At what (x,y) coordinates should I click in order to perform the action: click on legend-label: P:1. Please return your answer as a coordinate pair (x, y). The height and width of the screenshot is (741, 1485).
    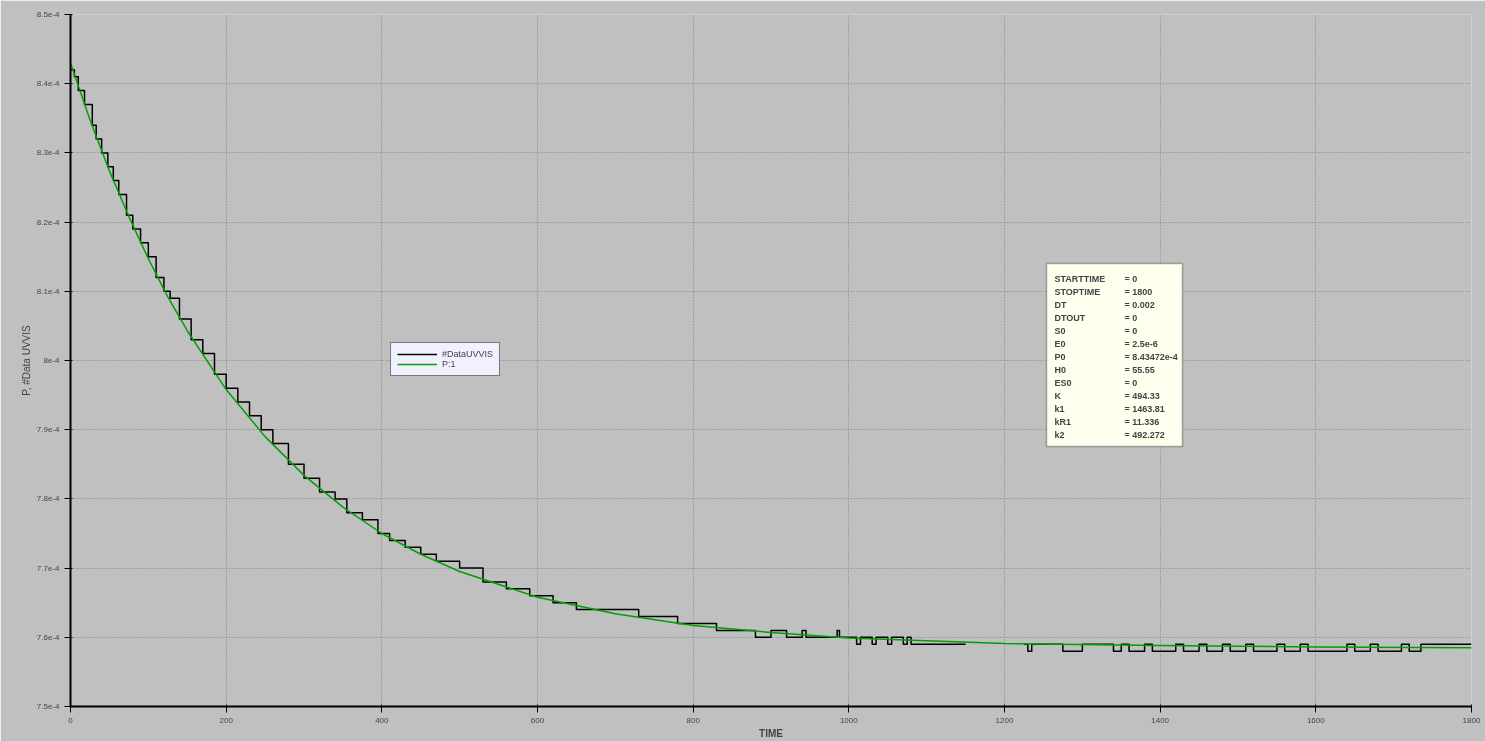
    Looking at the image, I should click on (449, 364).